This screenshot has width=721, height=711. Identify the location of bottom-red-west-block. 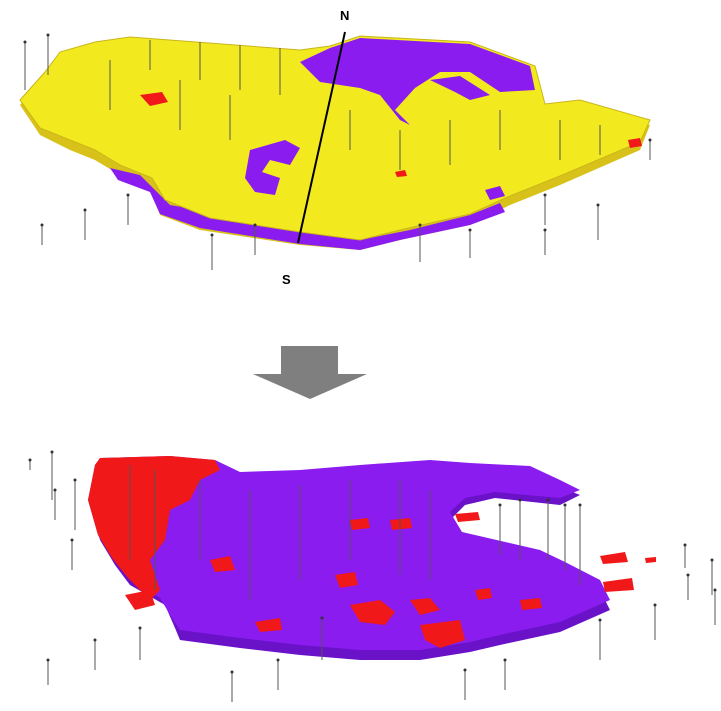
(154, 528).